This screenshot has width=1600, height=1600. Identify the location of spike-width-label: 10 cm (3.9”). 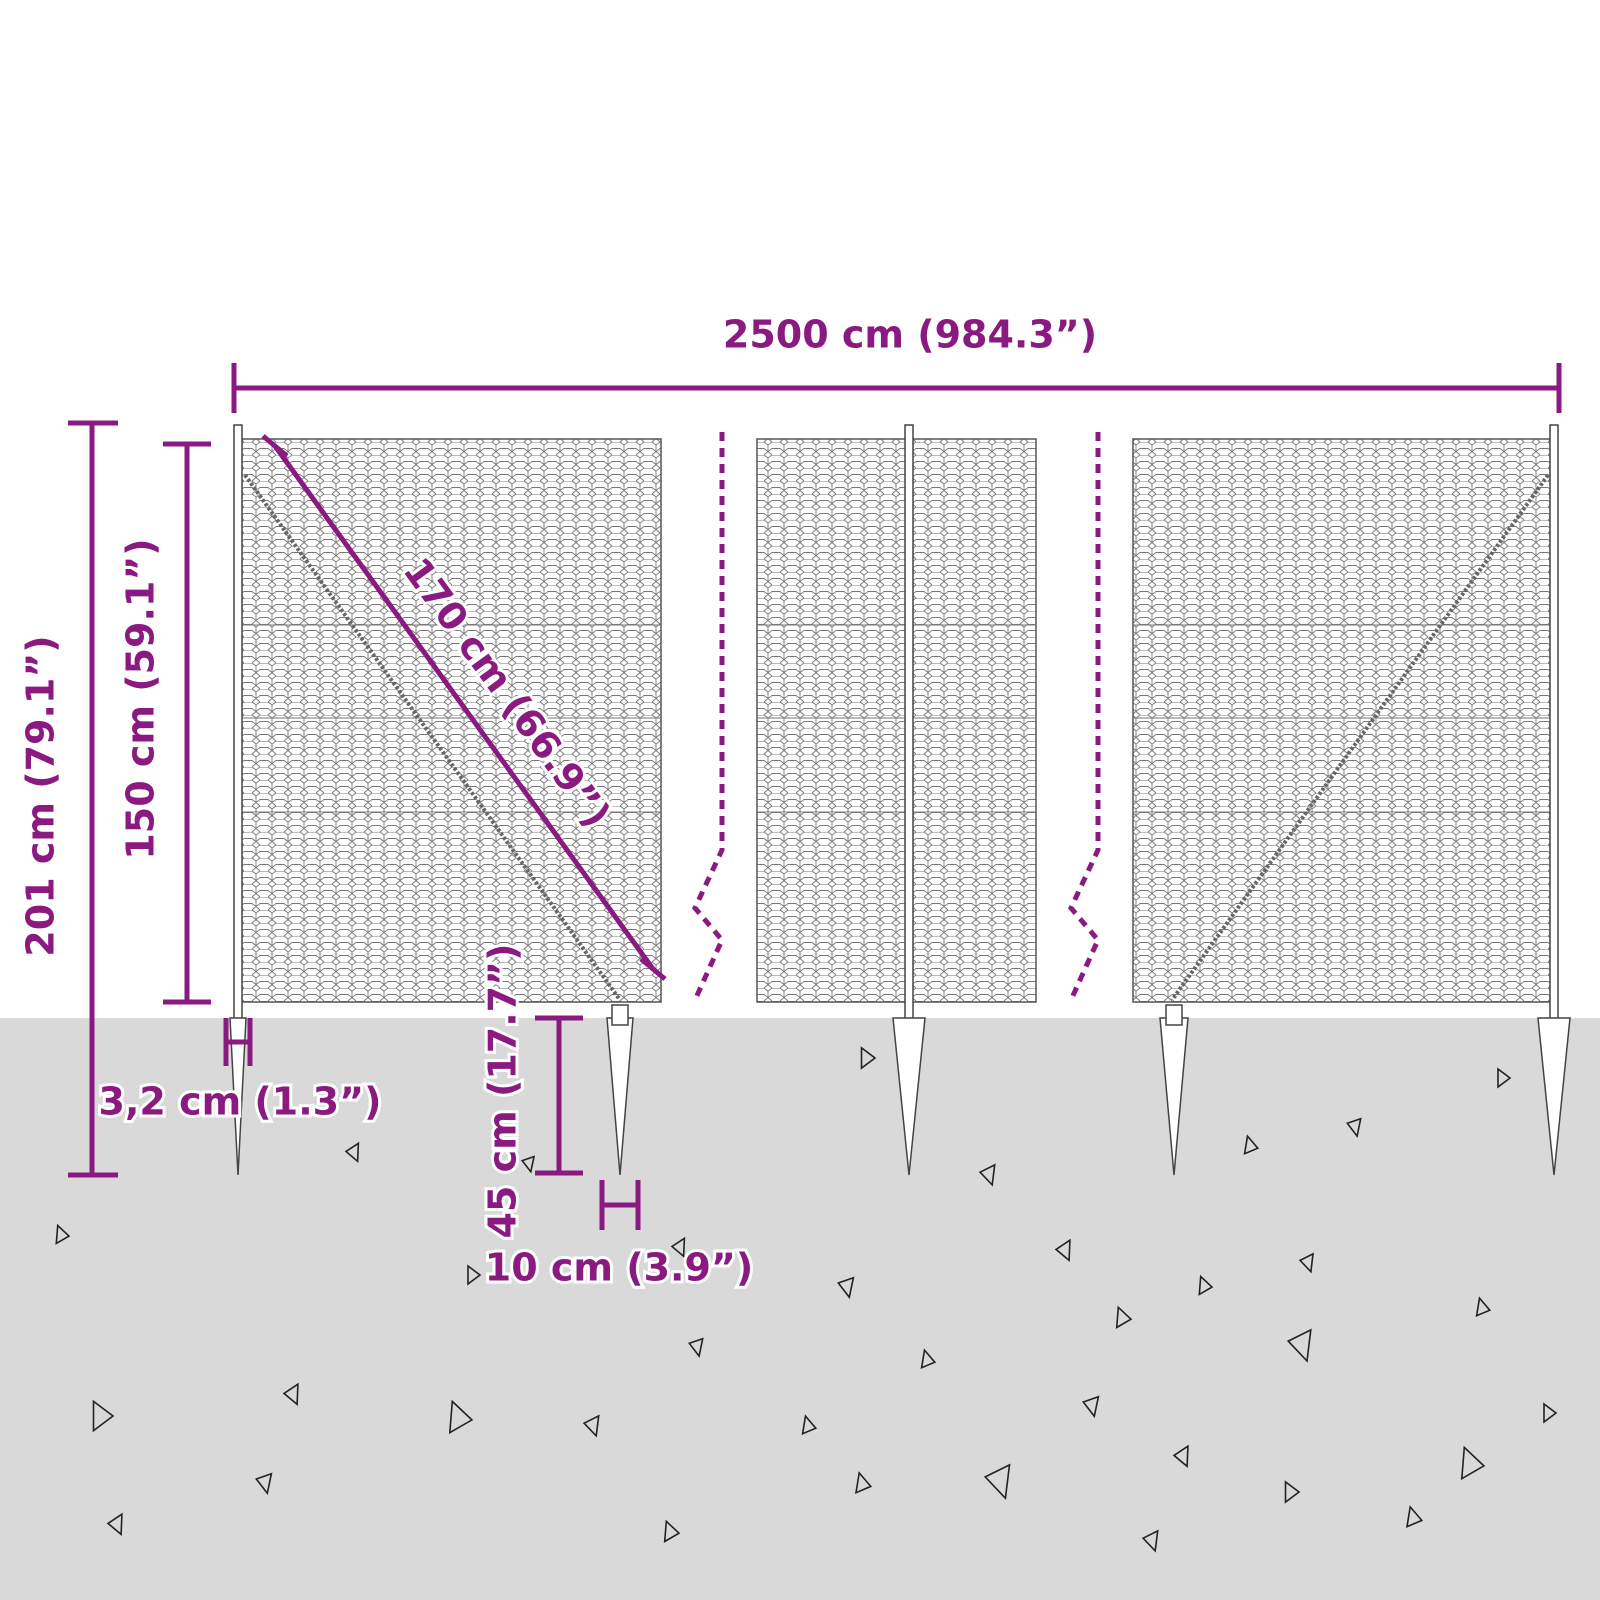
(619, 1268).